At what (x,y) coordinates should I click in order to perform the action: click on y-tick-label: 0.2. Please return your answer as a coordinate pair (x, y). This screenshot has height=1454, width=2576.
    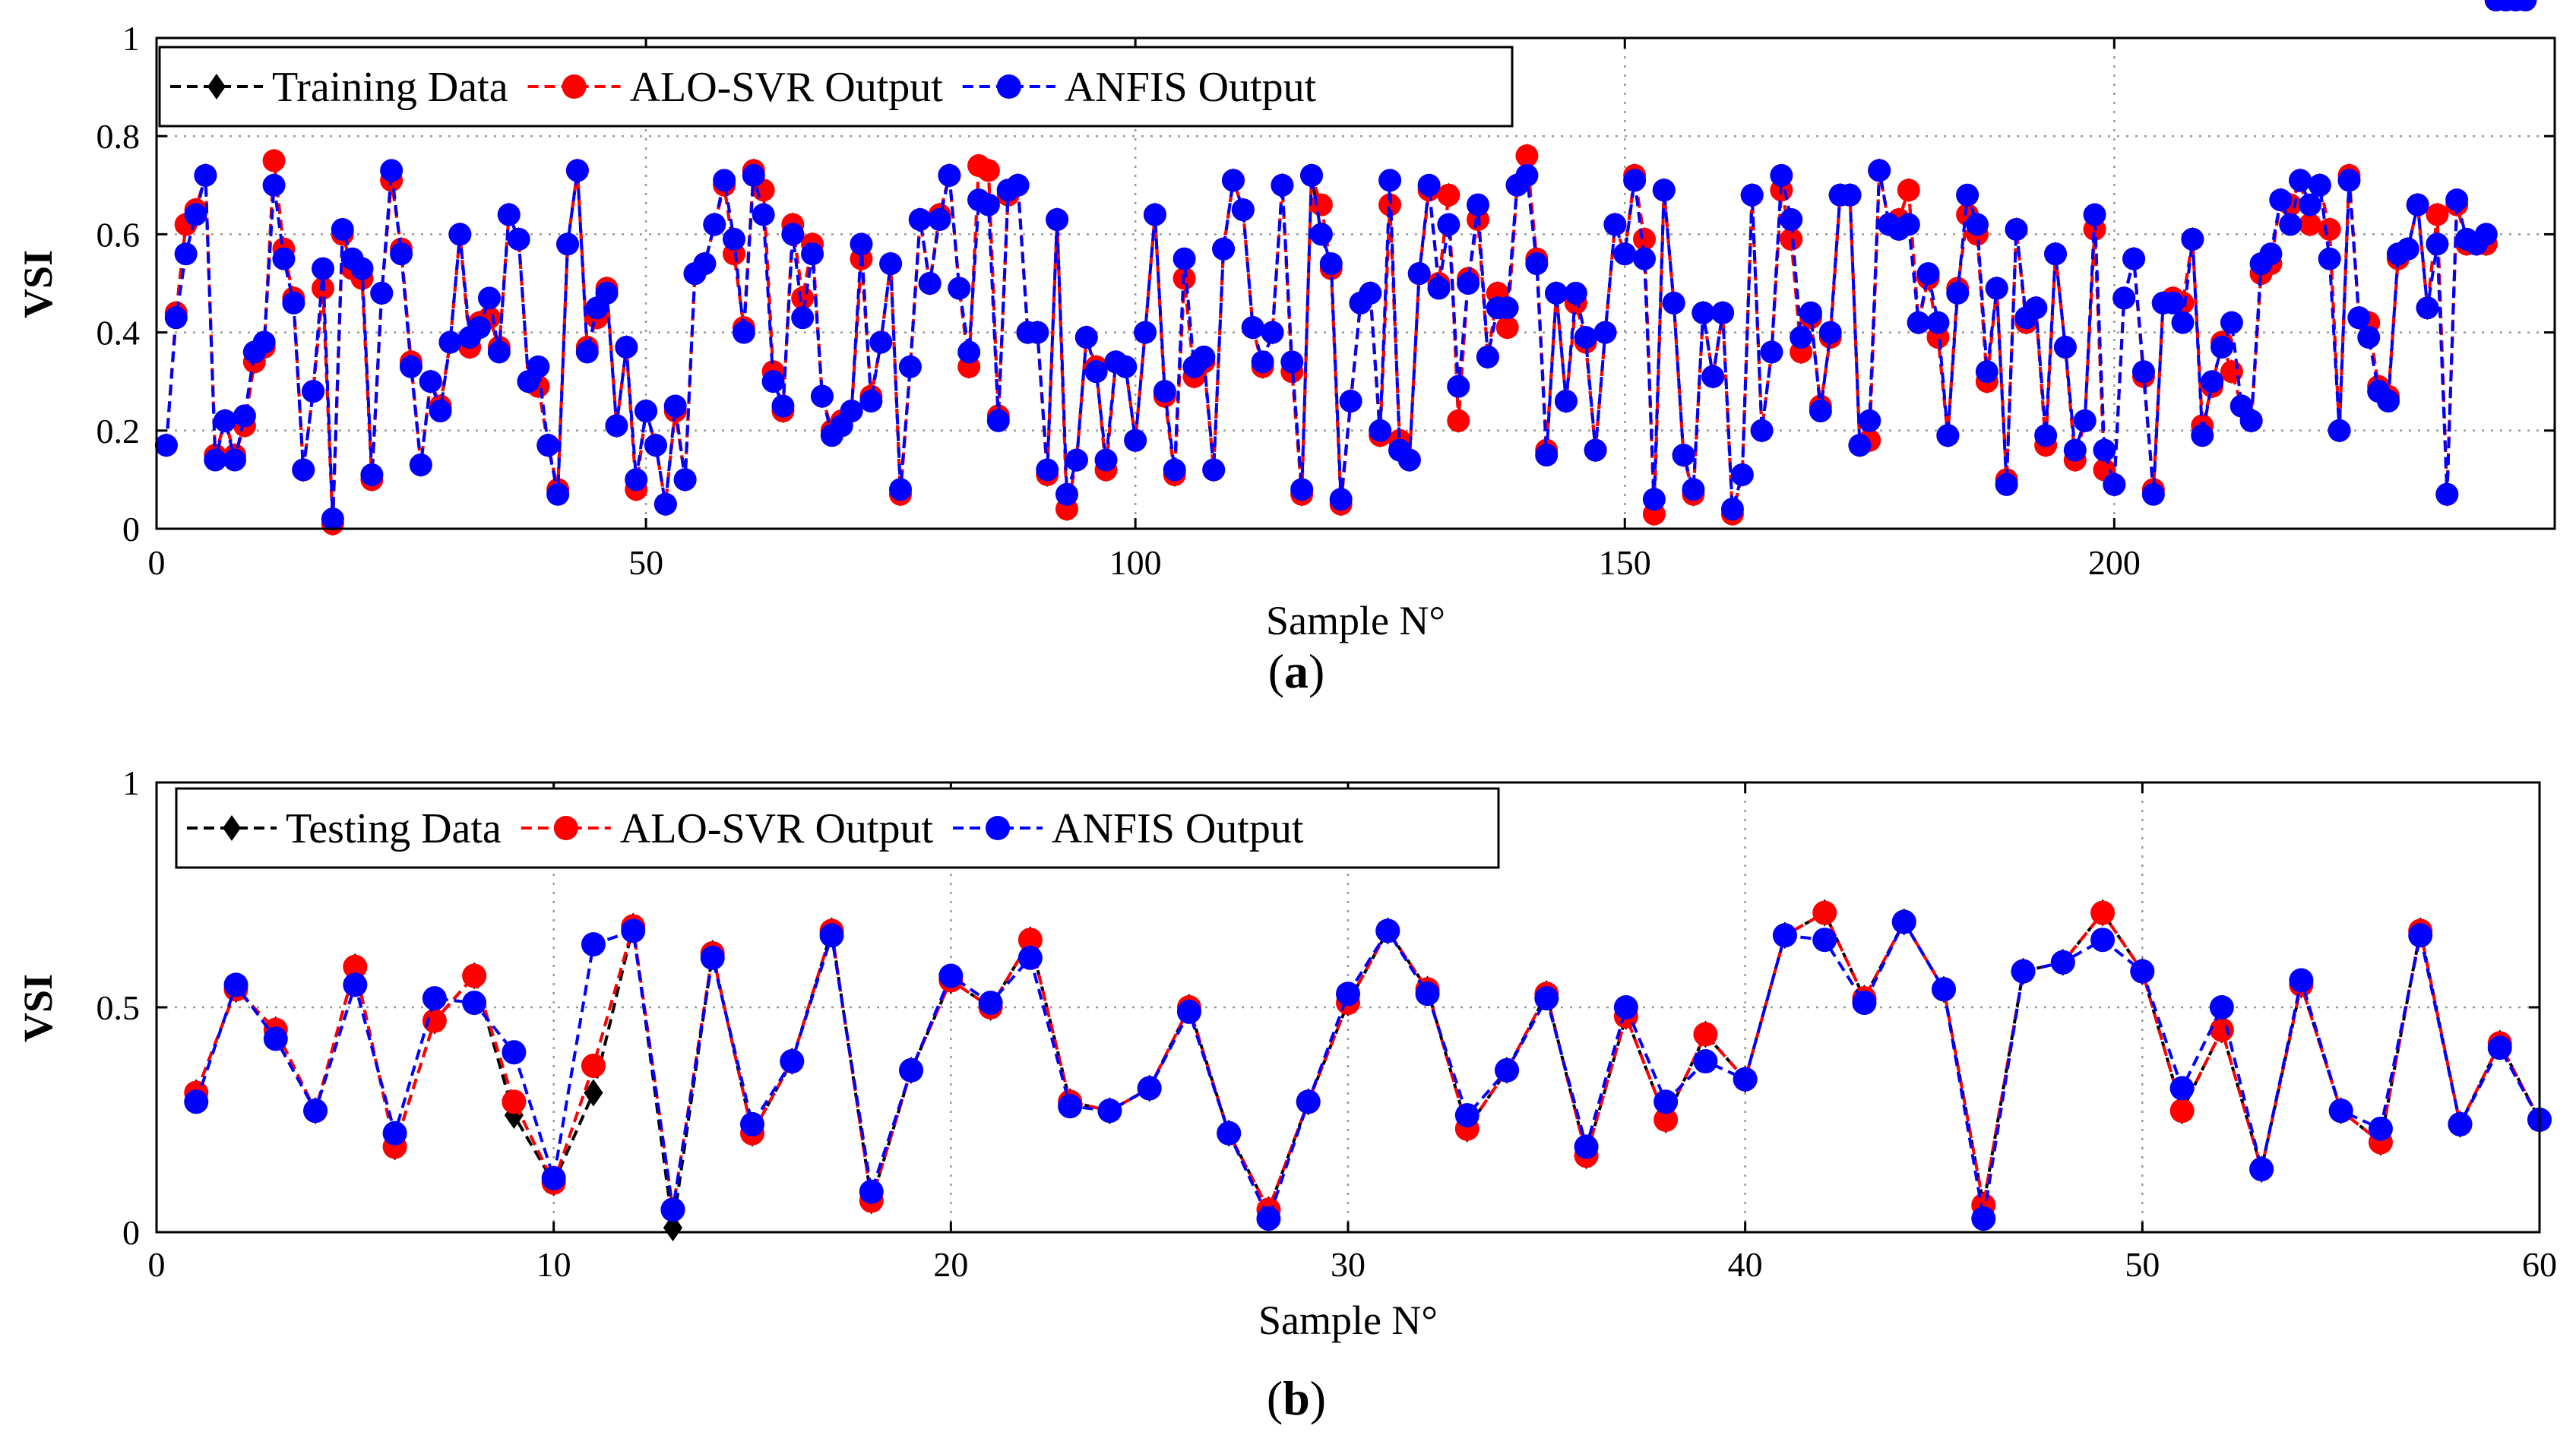
    Looking at the image, I should click on (119, 431).